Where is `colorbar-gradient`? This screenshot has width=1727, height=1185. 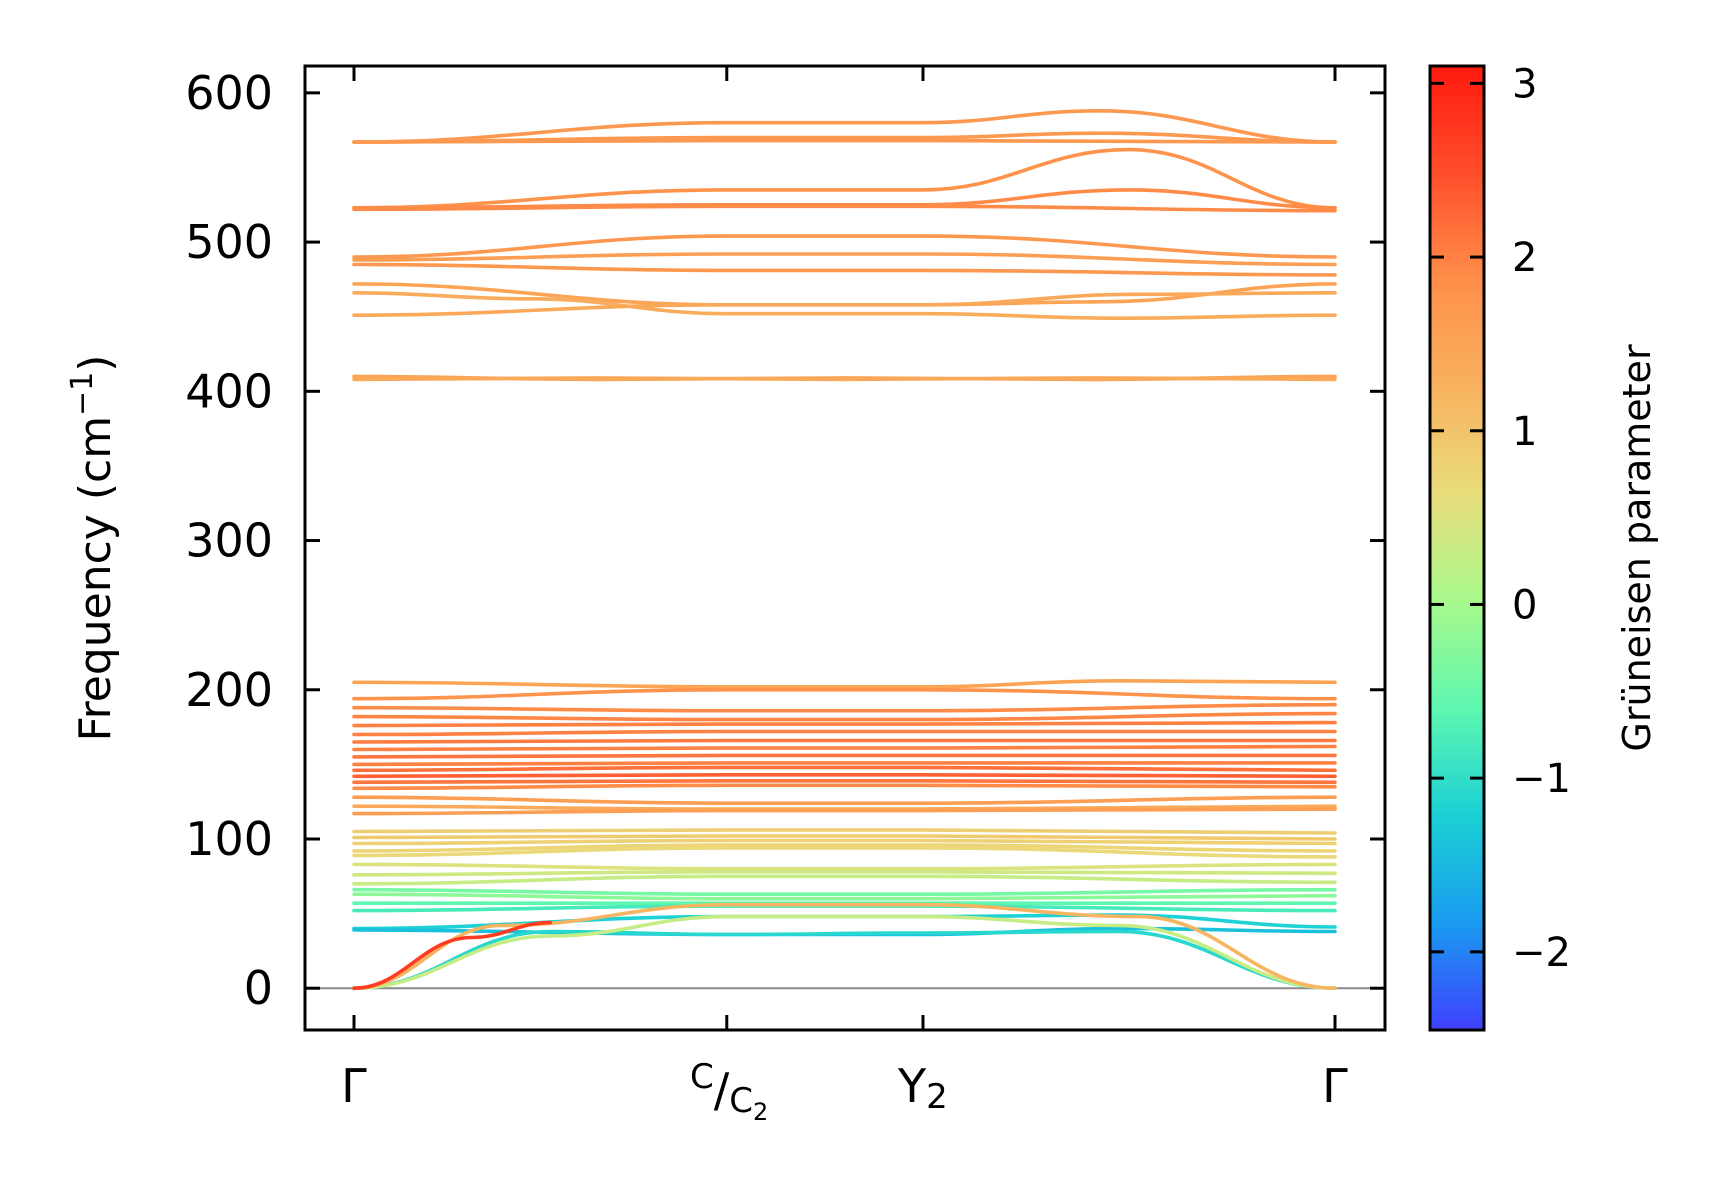 colorbar-gradient is located at coordinates (1457, 548).